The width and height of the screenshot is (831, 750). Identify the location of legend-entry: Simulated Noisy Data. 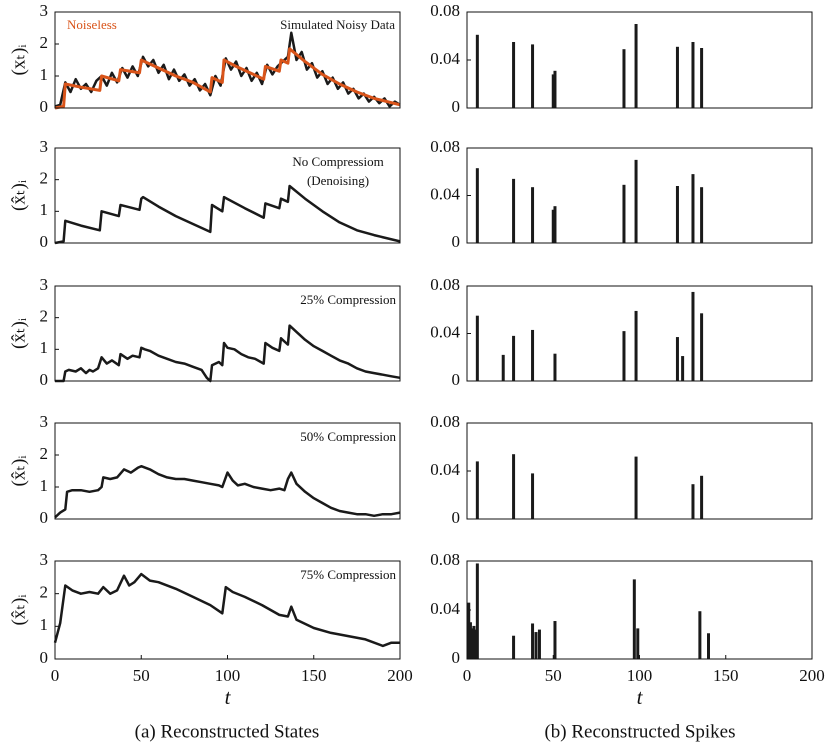
(337, 24).